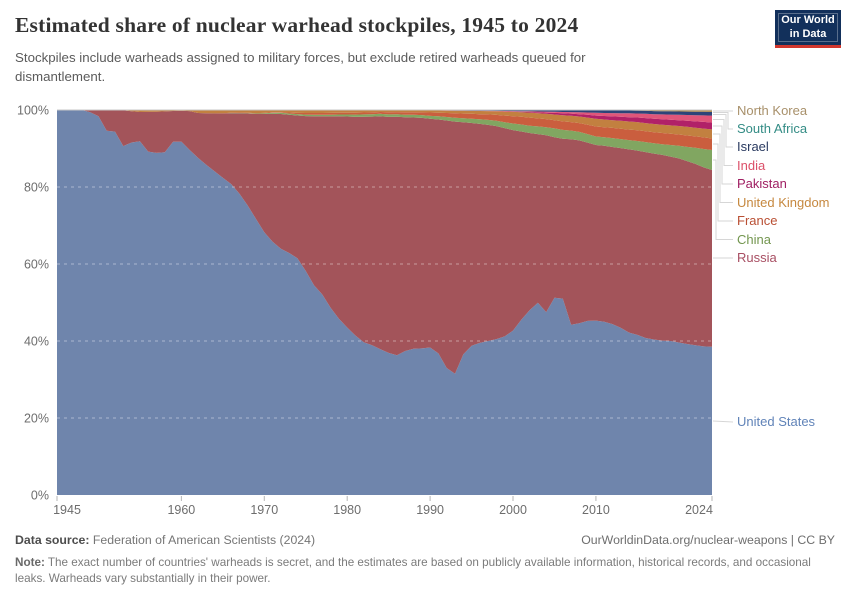  What do you see at coordinates (52, 540) in the screenshot?
I see `footer-source-label: Data source:` at bounding box center [52, 540].